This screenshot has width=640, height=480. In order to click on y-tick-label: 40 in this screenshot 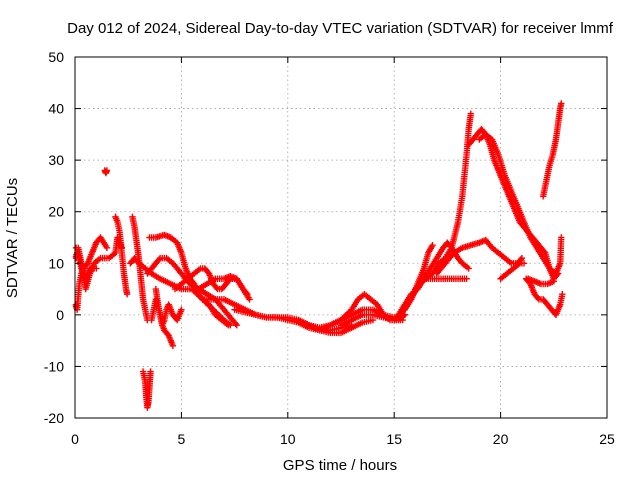, I will do `click(56, 109)`.